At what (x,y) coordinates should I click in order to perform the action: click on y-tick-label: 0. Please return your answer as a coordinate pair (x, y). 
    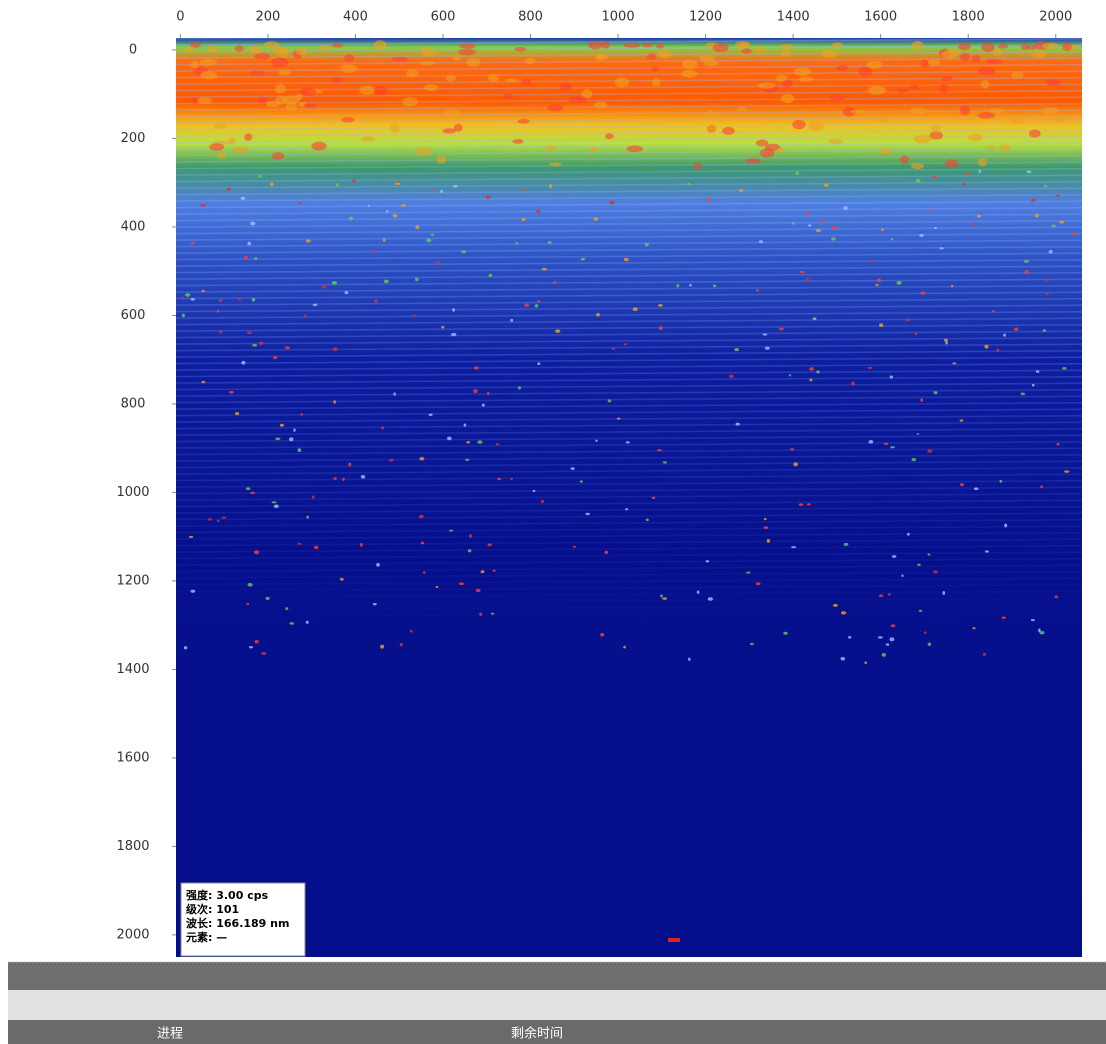
    Looking at the image, I should click on (133, 49).